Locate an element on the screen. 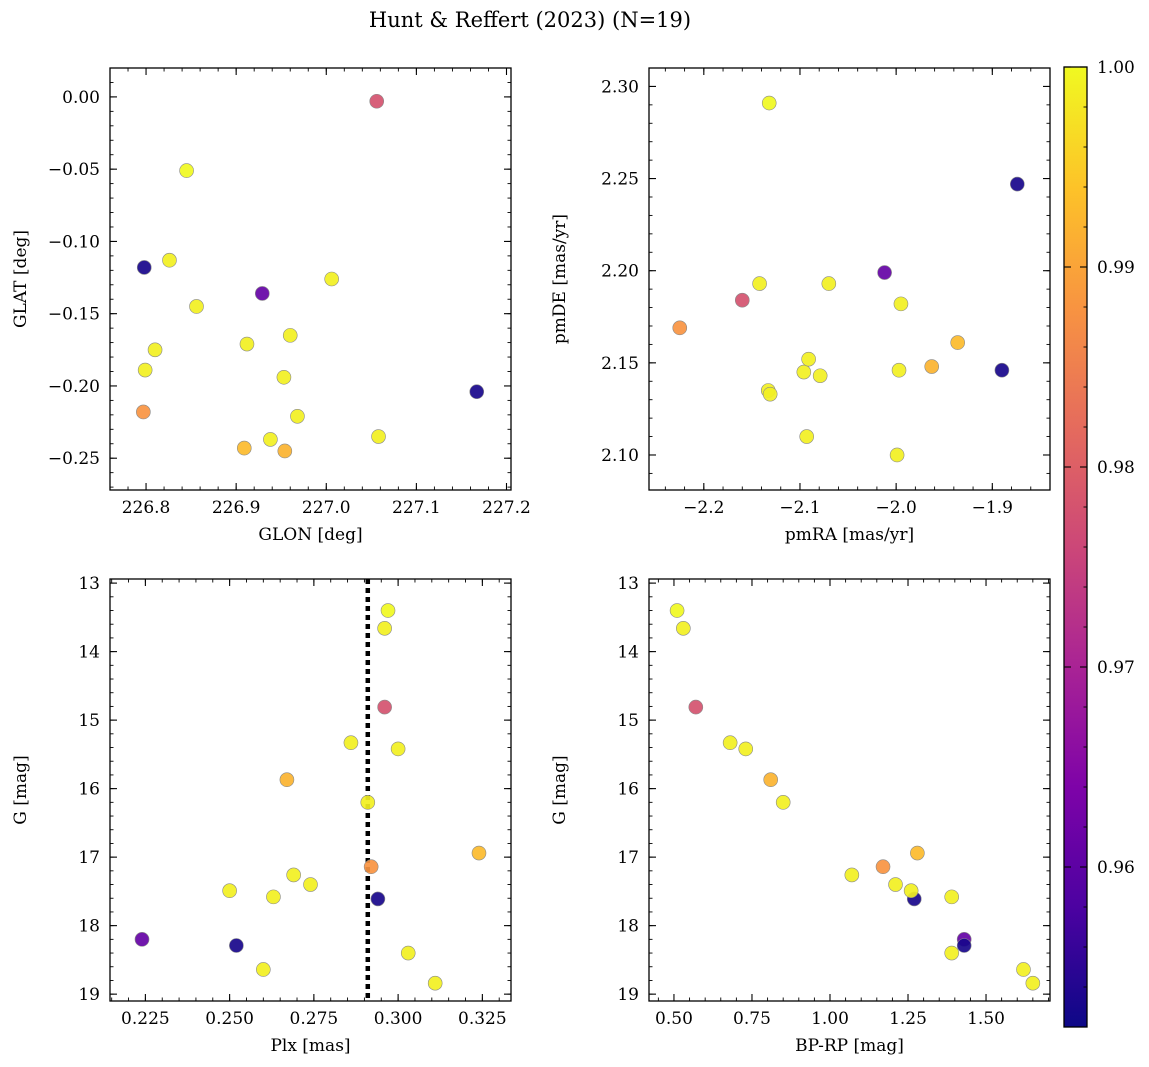 This screenshot has height=1067, width=1149. y-tick-label: 2.25 is located at coordinates (620, 180).